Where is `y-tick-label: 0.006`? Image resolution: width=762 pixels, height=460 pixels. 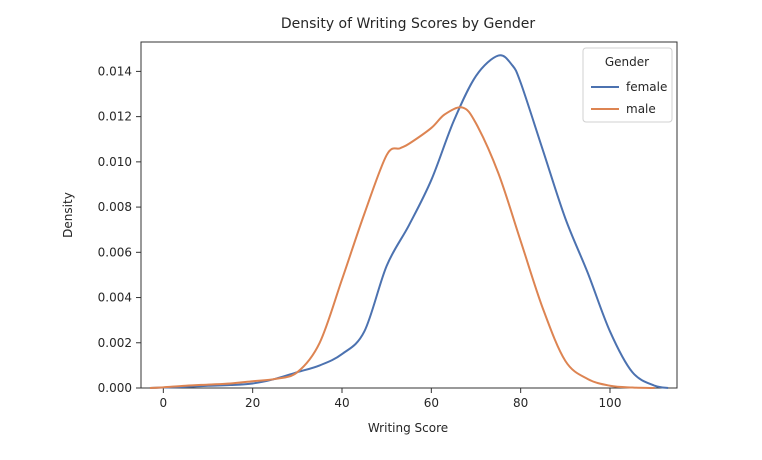 y-tick-label: 0.006 is located at coordinates (115, 252).